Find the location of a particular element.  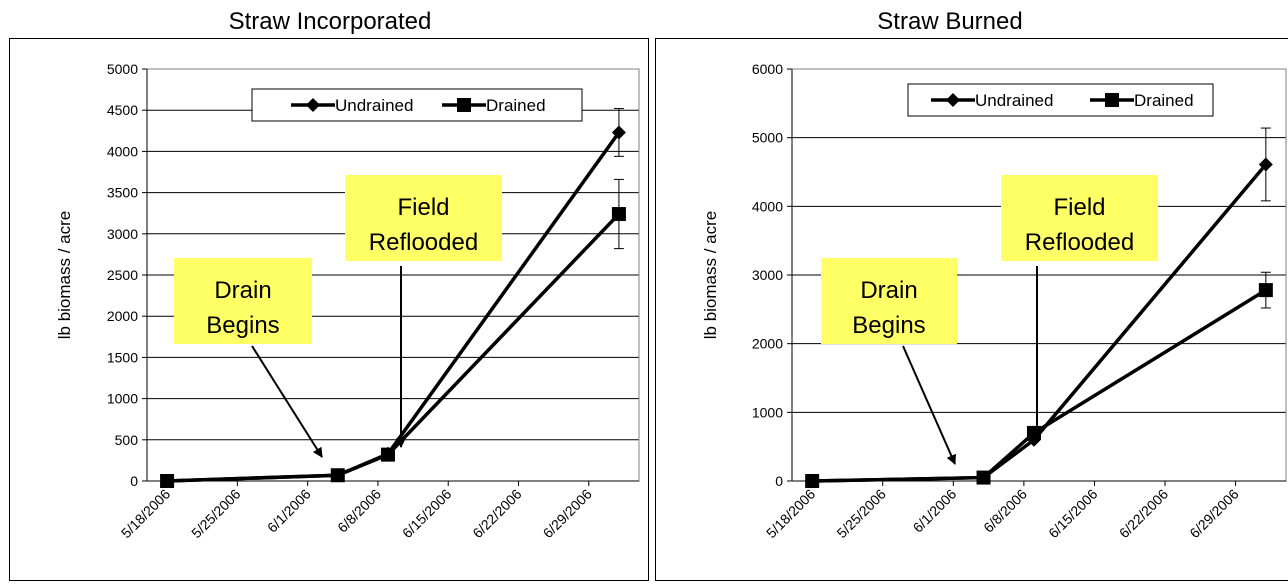

y-tick-label: 6000 is located at coordinates (767, 69).